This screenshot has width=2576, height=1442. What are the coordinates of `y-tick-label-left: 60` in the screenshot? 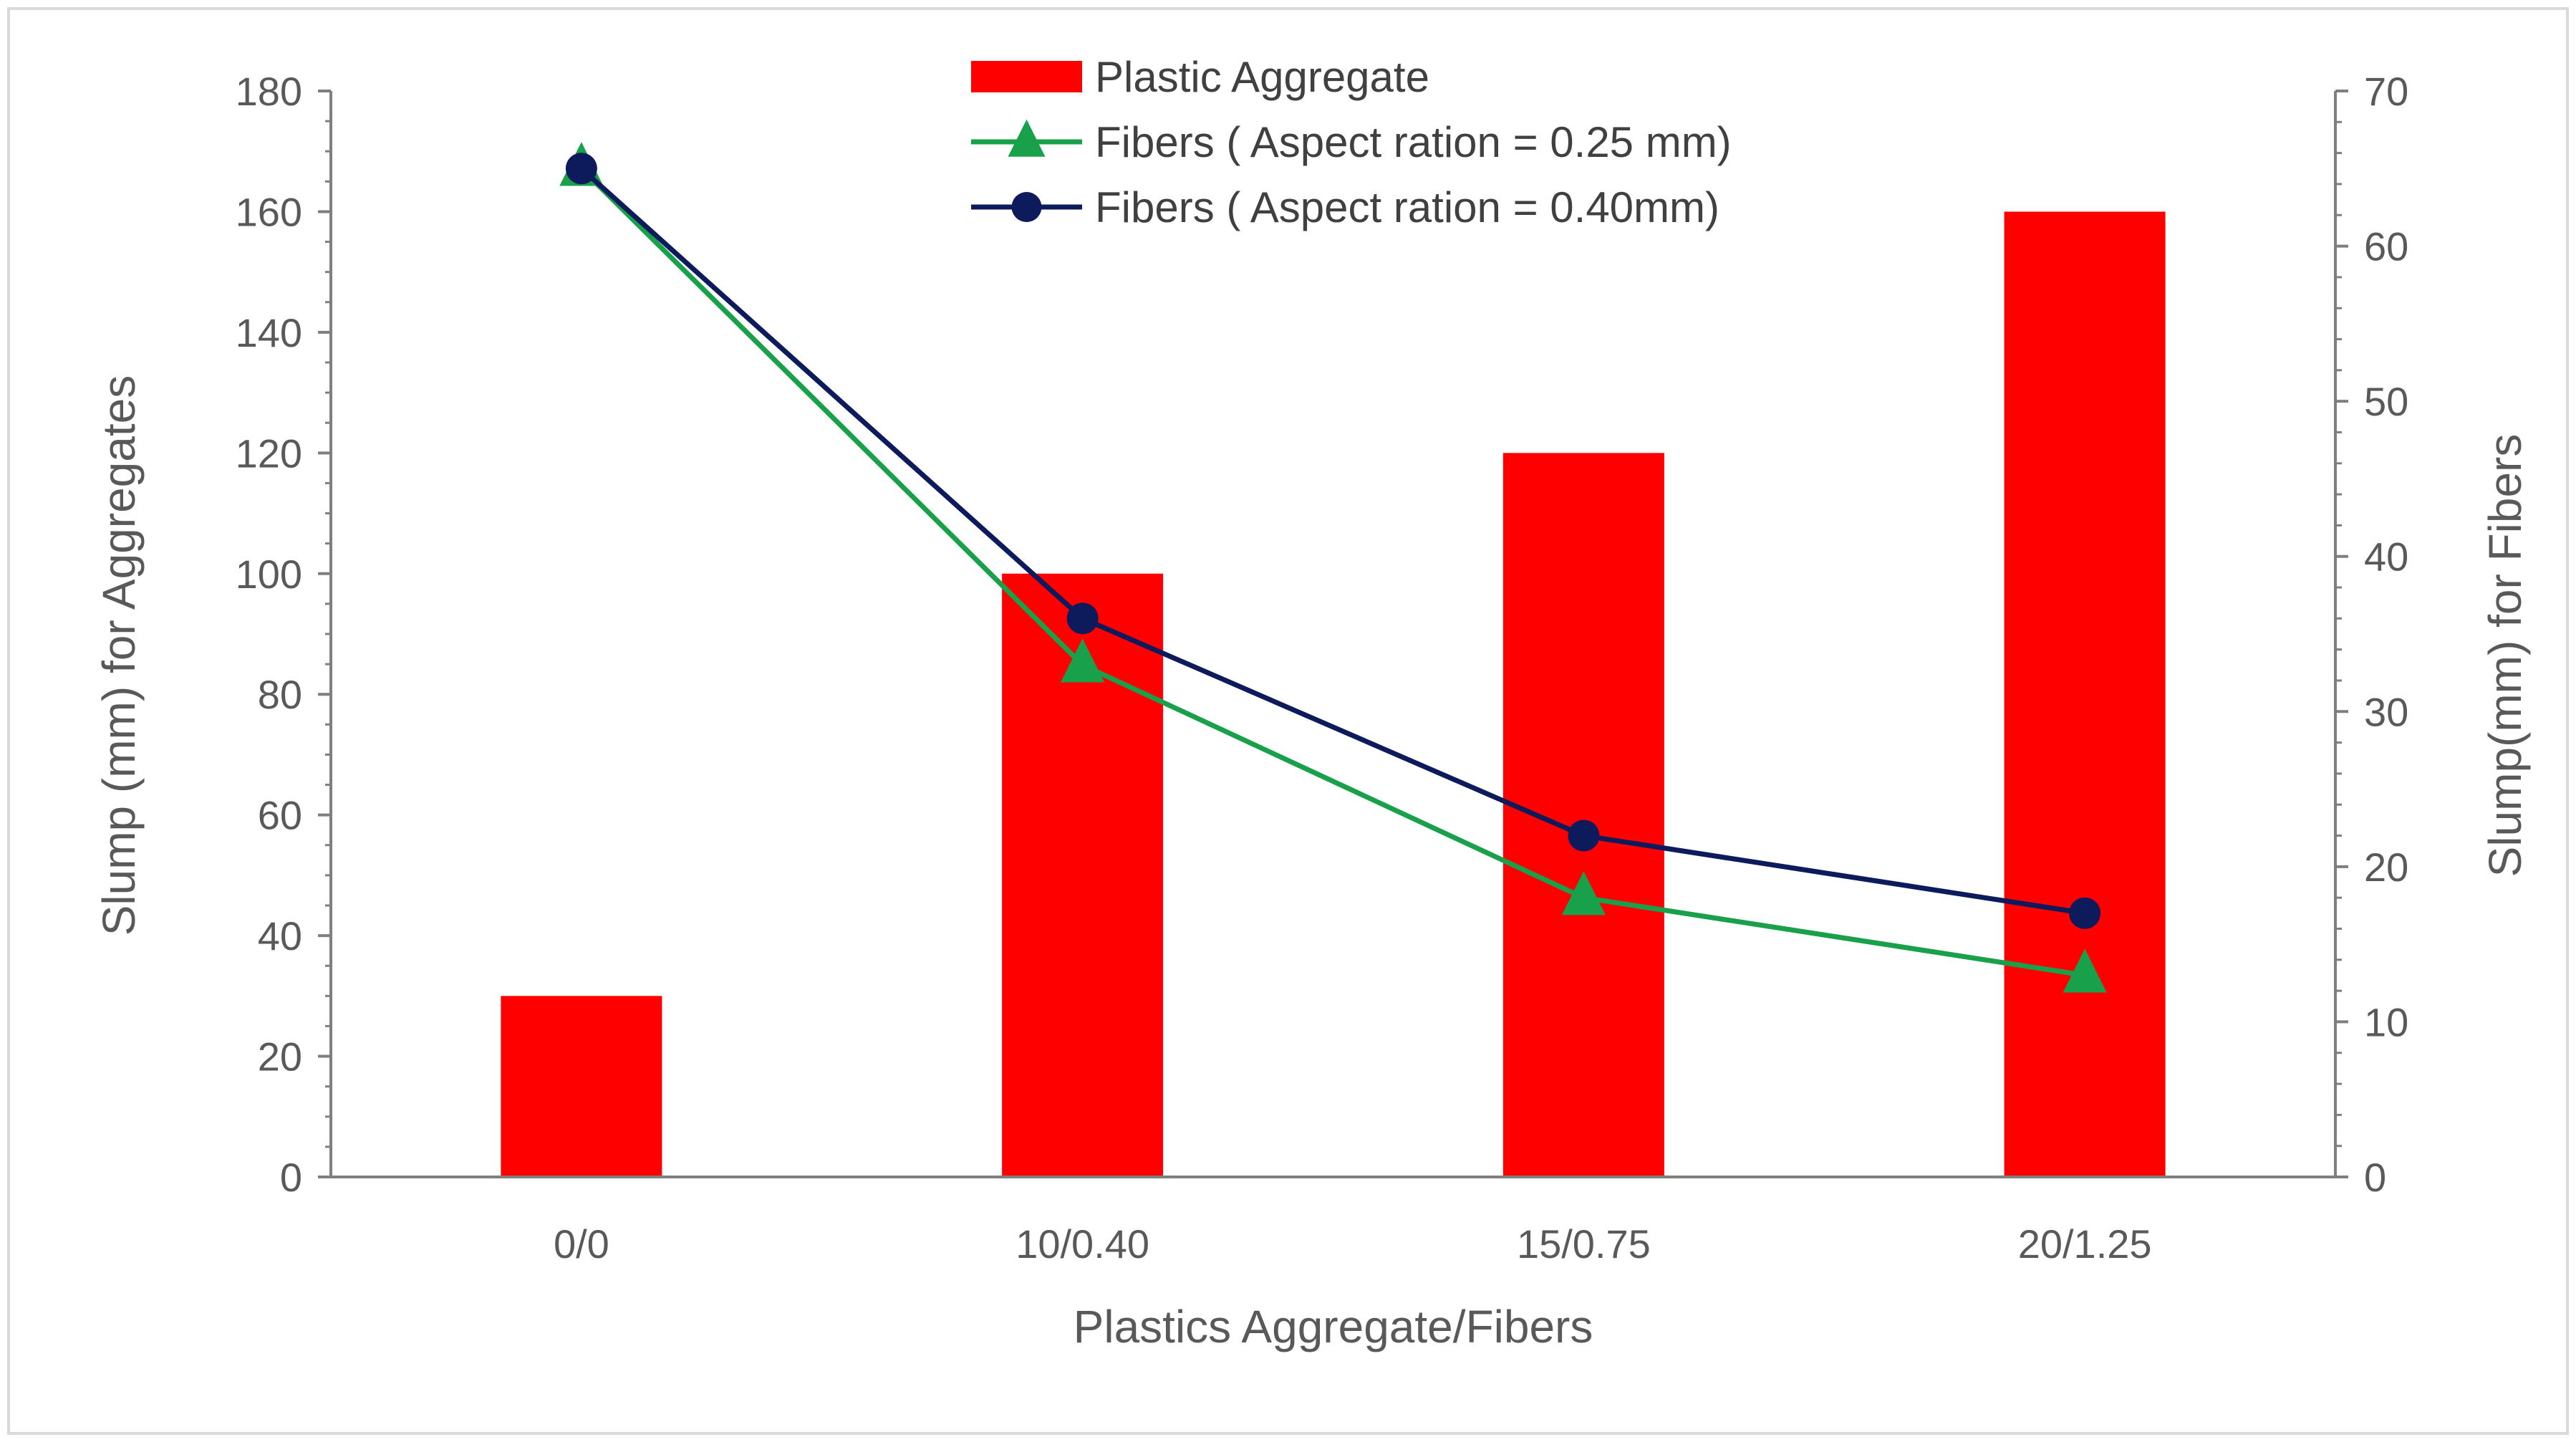 It's located at (280, 815).